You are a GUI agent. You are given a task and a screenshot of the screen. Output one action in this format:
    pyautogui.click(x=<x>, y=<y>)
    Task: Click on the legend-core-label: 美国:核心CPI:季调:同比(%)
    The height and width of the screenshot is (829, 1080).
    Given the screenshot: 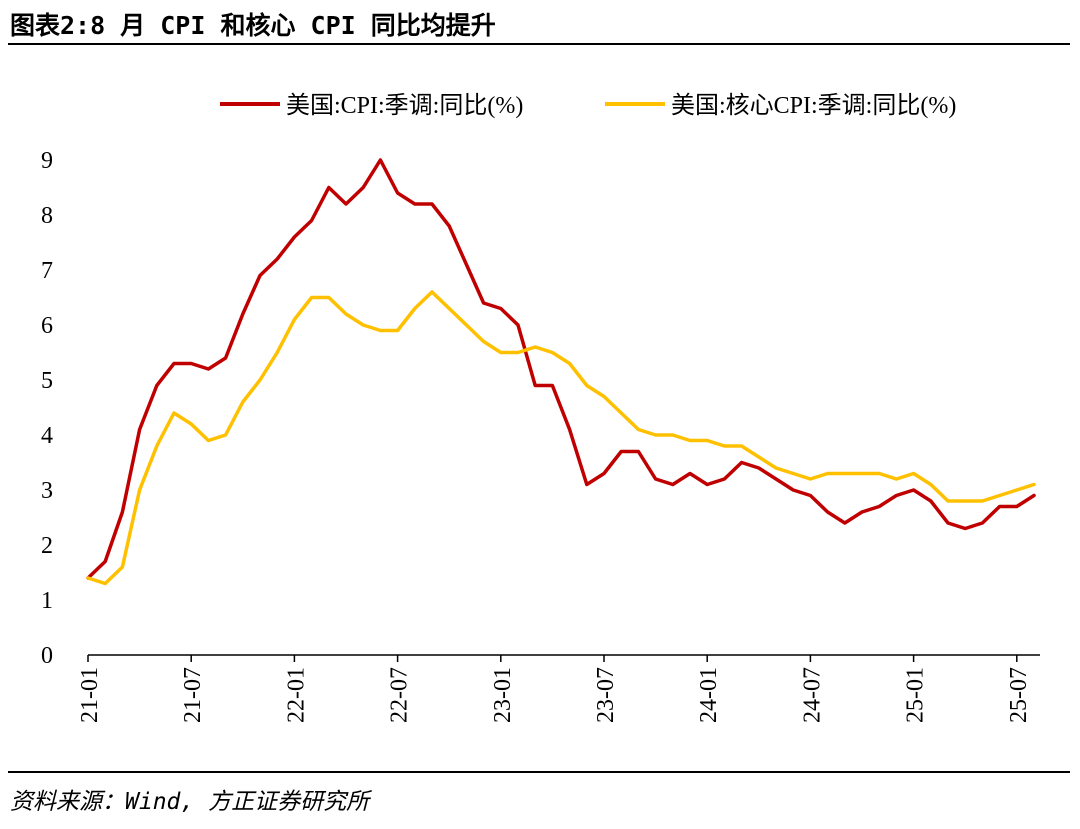 What is the action you would take?
    pyautogui.click(x=813, y=105)
    